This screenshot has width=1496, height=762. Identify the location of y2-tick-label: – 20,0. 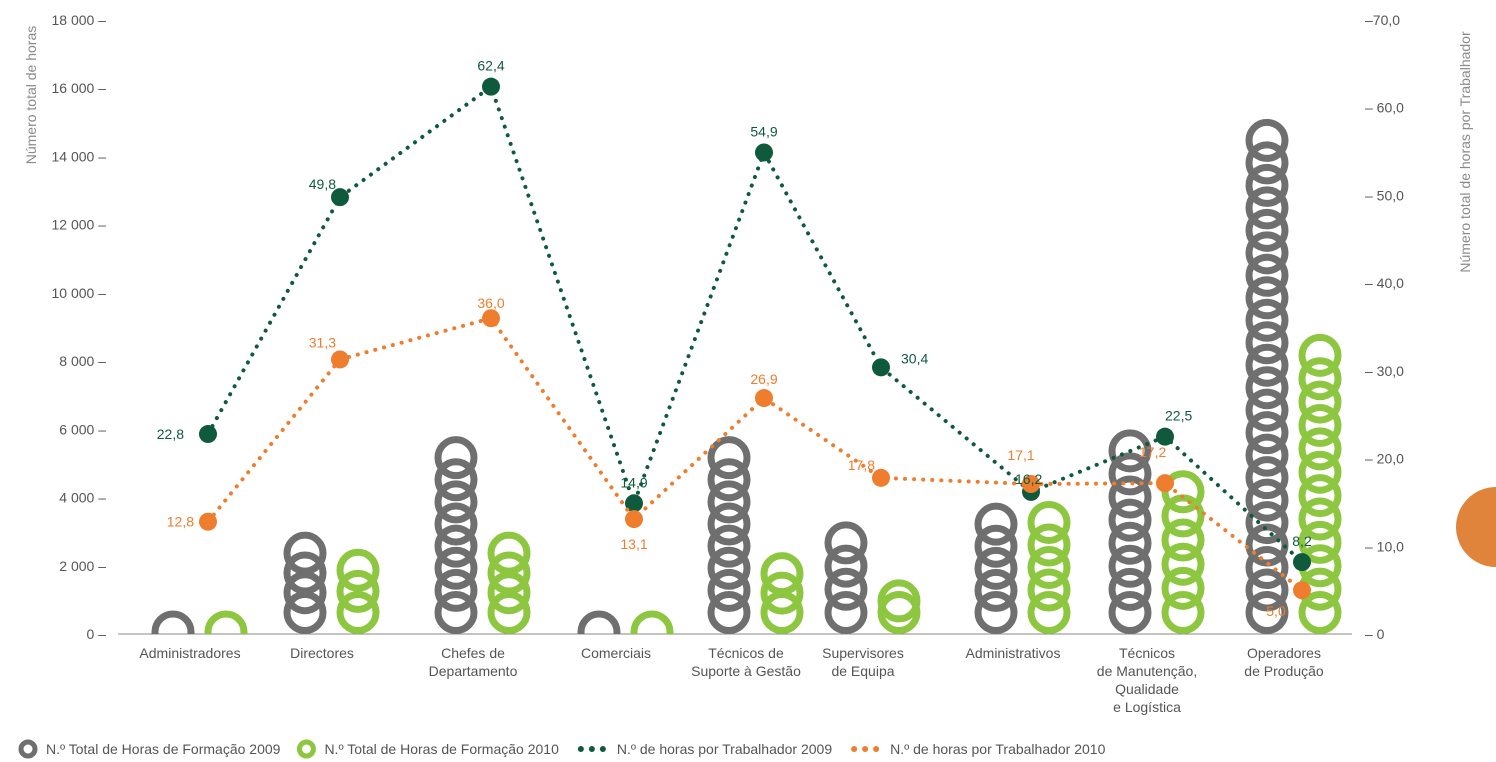
(1384, 459).